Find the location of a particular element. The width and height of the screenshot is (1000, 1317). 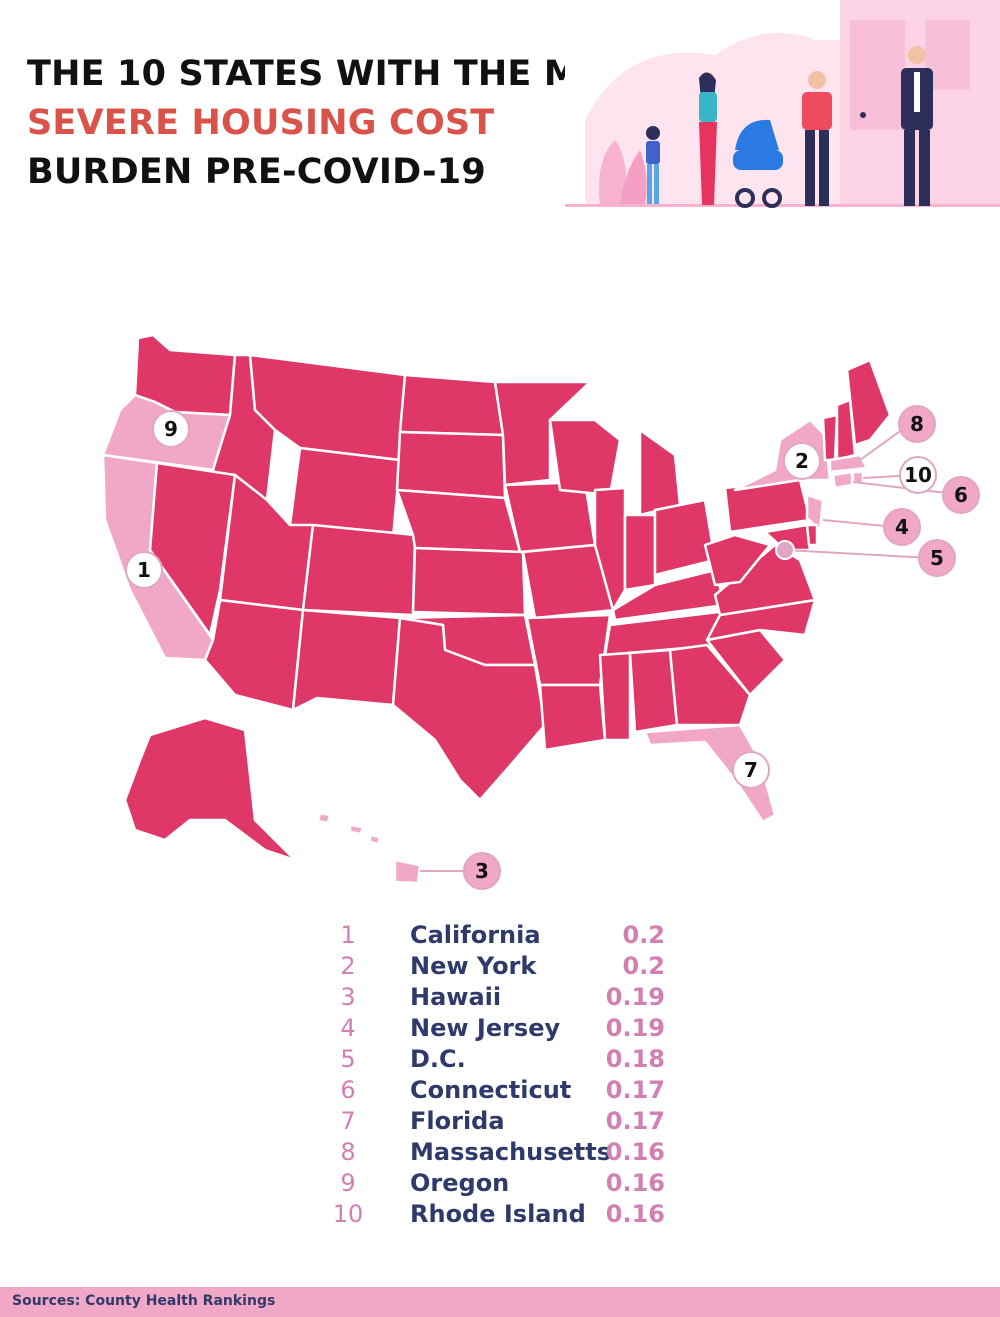

state-name: Massachusetts is located at coordinates (511, 1152).